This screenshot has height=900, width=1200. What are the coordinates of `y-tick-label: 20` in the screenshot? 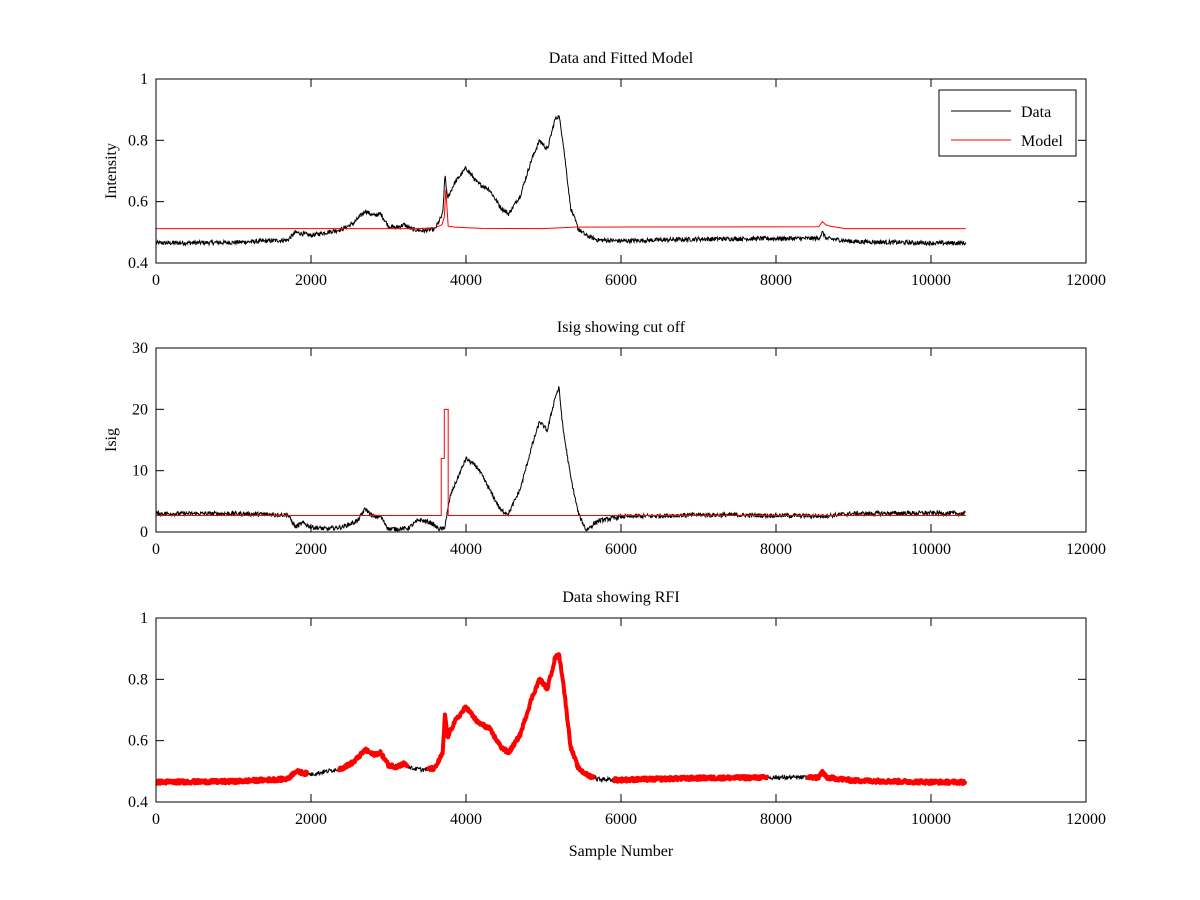 It's located at (140, 409).